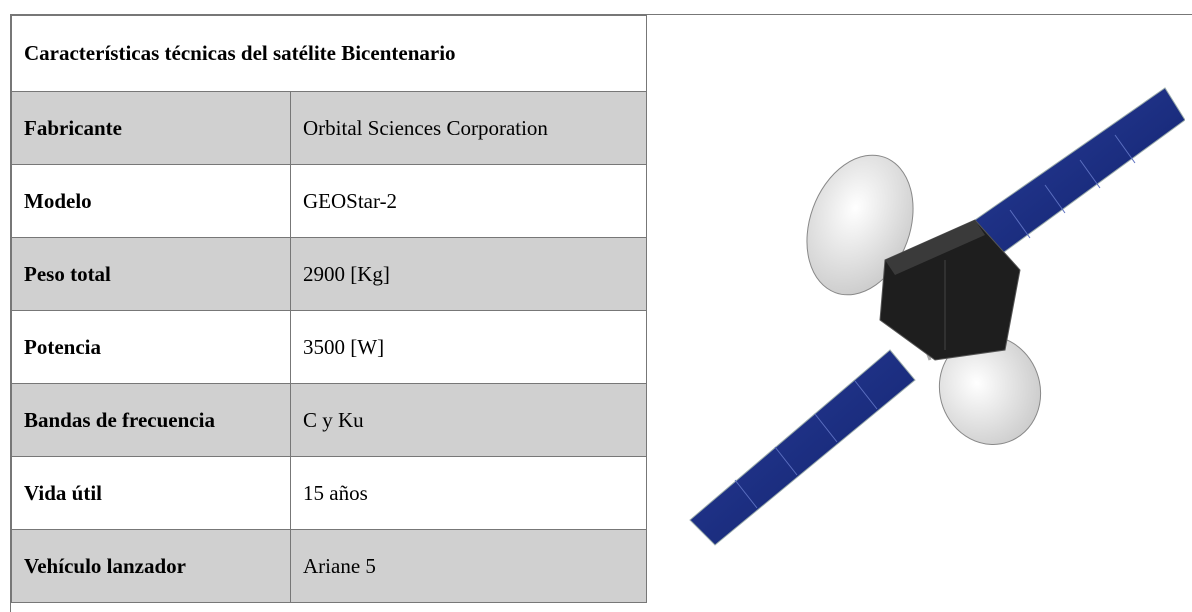 The image size is (1192, 612). I want to click on table-row: Vehículo lanzador Ariane 5, so click(329, 566).